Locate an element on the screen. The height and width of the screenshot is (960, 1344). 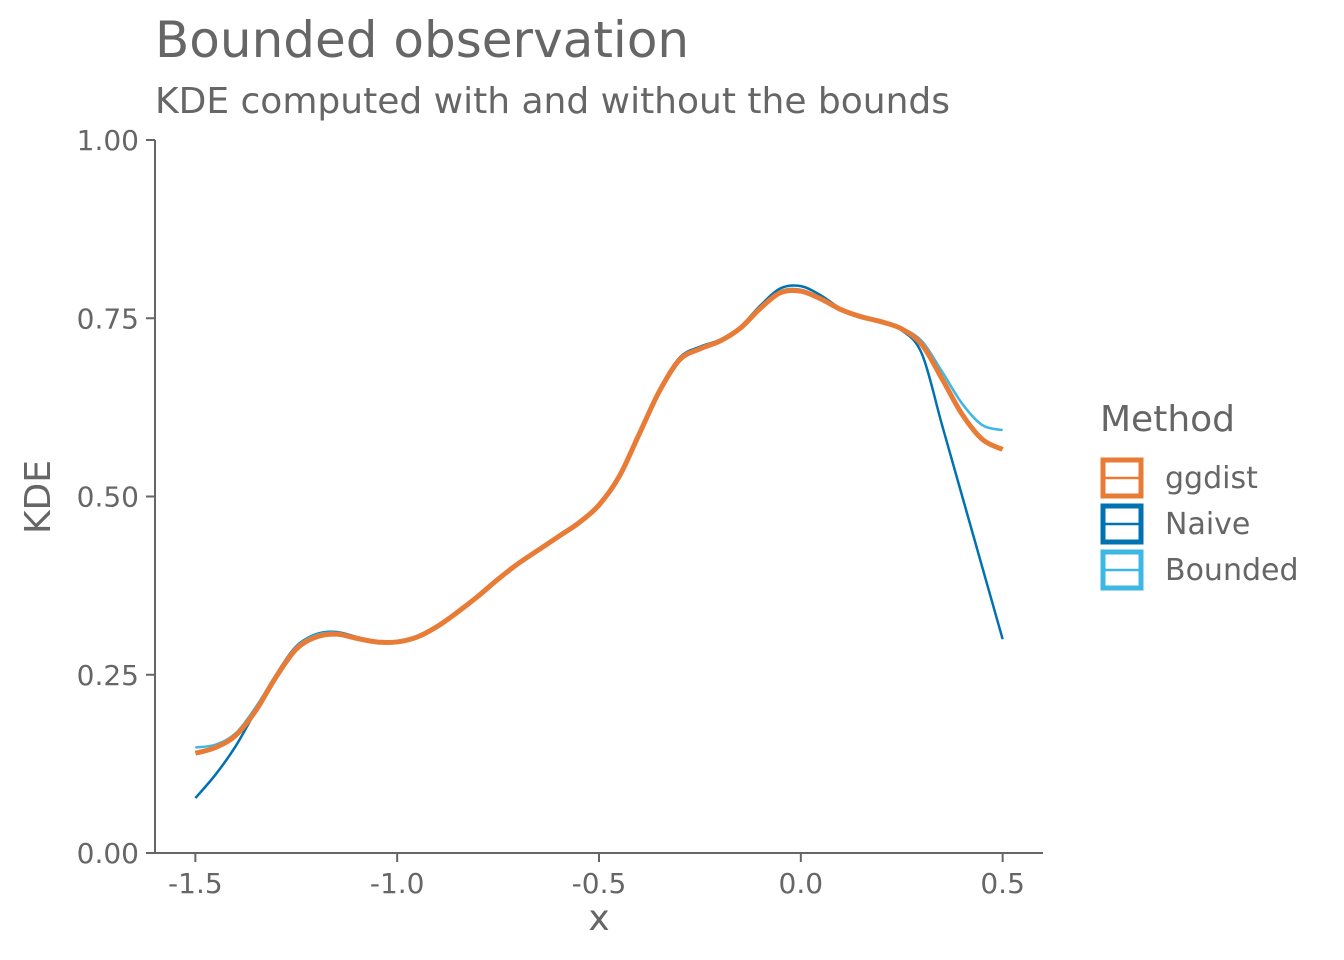
y-axis-title: KDE is located at coordinates (38, 497).